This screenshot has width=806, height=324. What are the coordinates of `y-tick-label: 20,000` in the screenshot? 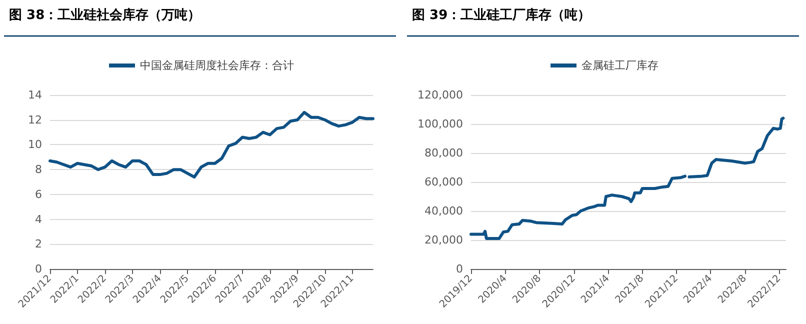 It's located at (443, 240).